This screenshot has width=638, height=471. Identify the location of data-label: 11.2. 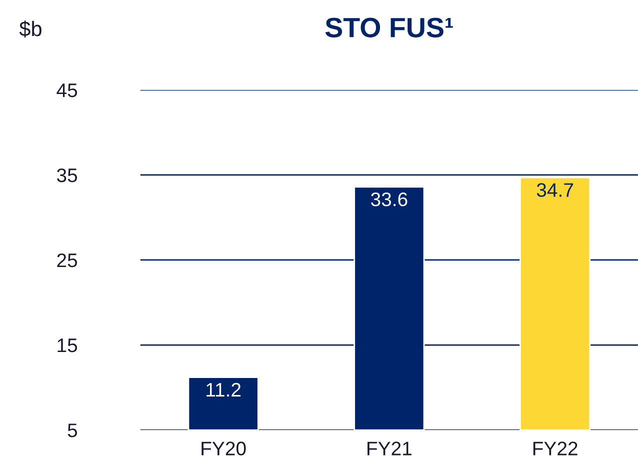
(223, 389).